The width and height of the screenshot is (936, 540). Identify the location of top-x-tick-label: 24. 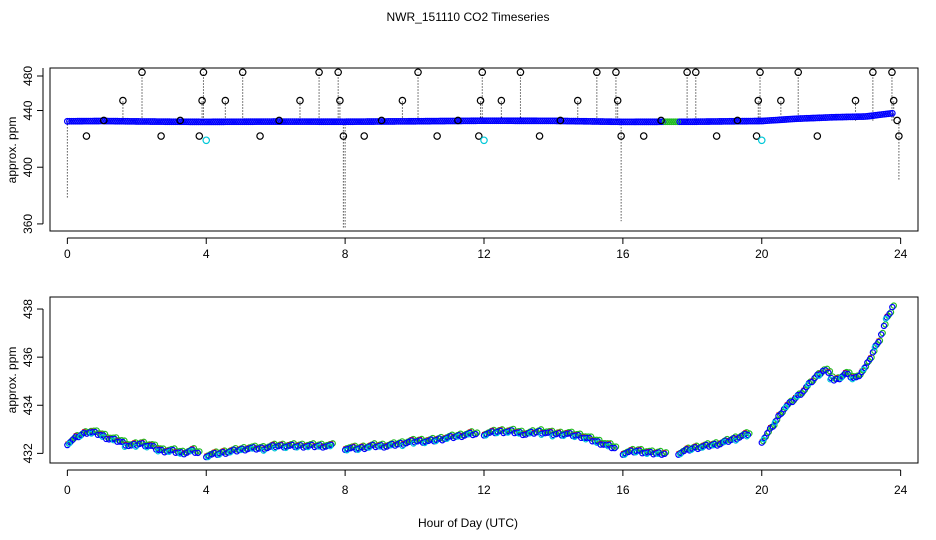
(901, 254).